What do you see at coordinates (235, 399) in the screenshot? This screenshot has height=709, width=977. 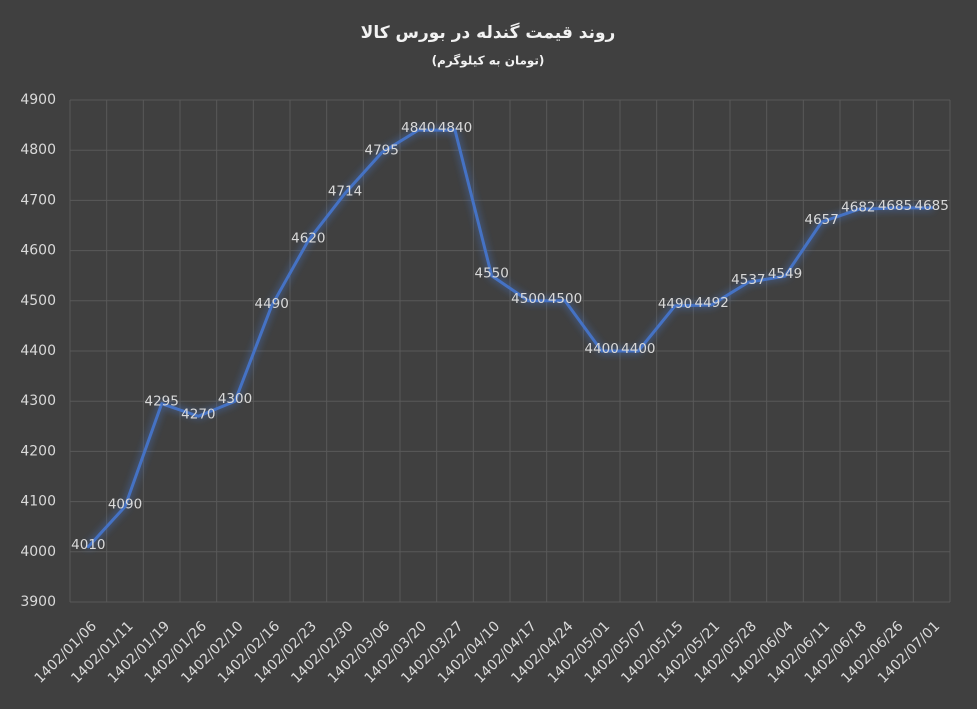 I see `data-label: 4300` at bounding box center [235, 399].